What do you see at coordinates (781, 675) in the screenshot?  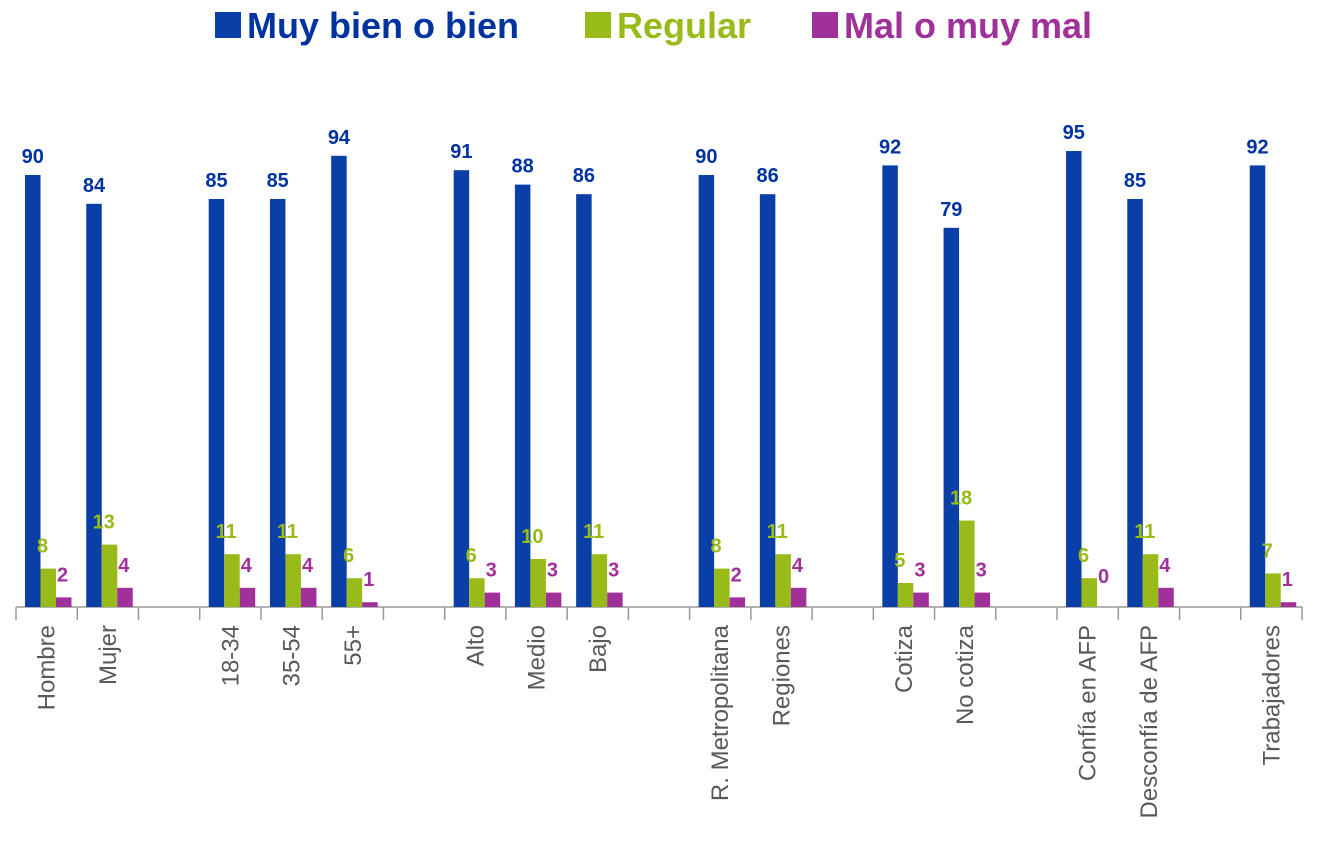 I see `x-tick-label: Regiones` at bounding box center [781, 675].